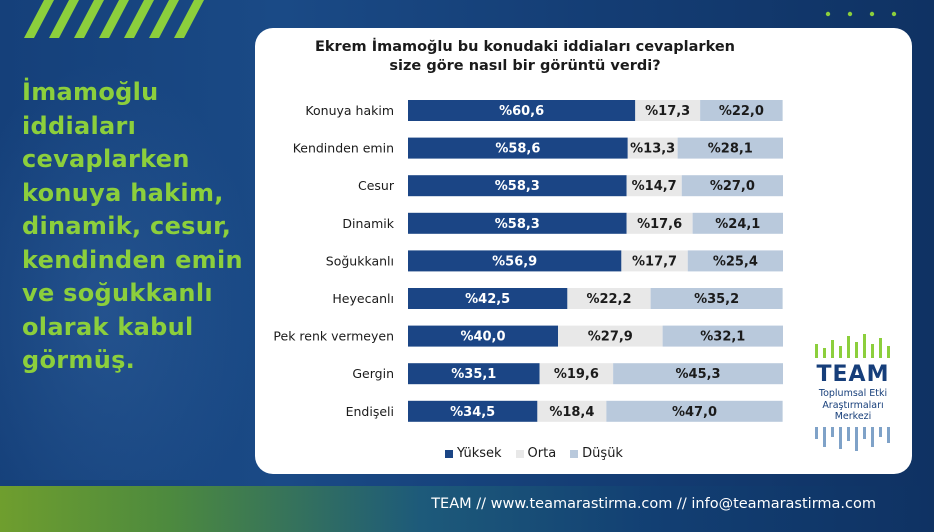 This screenshot has height=532, width=934. Describe the element at coordinates (852, 346) in the screenshot. I see `logo-bars-top-icon` at that location.